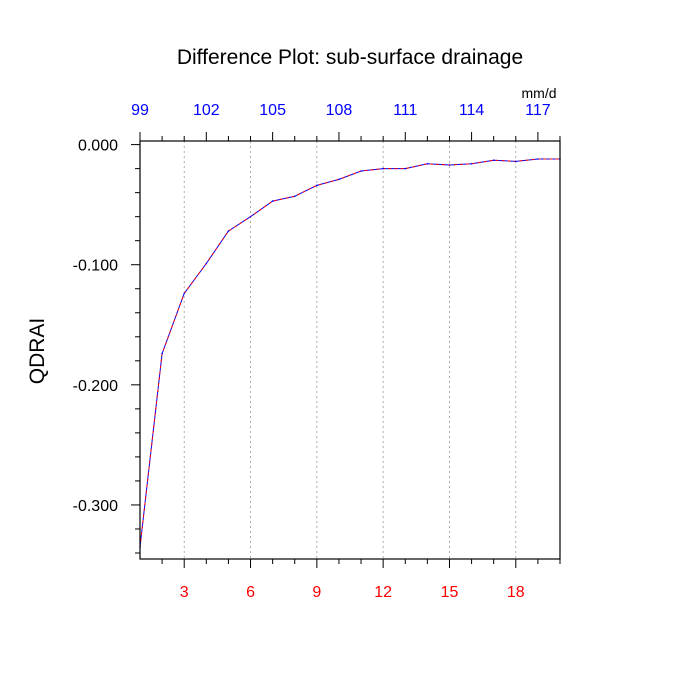  I want to click on y-axis-label: QDRAI, so click(37, 351).